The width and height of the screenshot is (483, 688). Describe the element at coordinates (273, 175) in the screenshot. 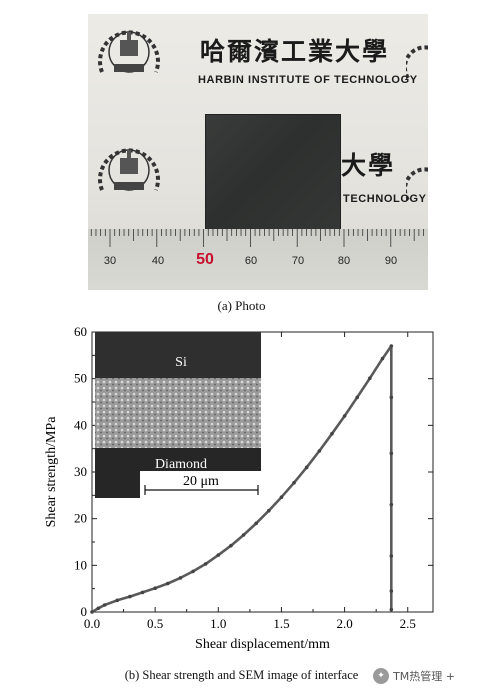

I see `composite-sample` at that location.